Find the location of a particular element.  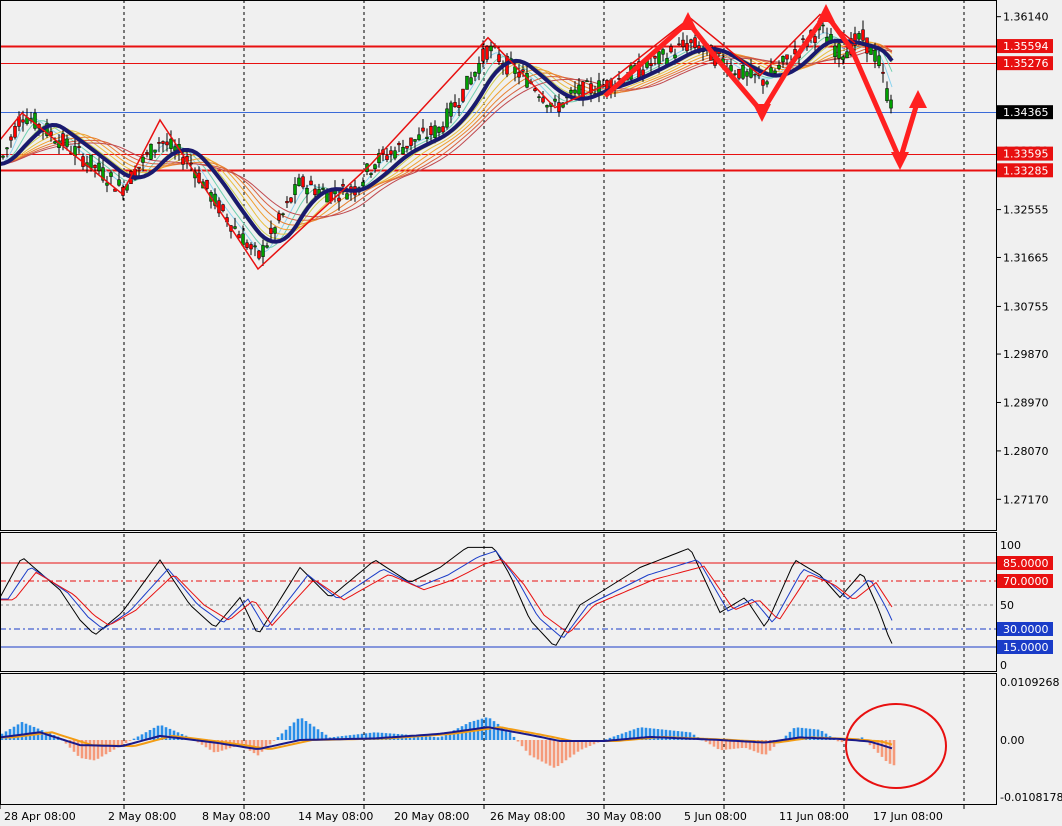

price-level-label: 1.35594 is located at coordinates (1026, 46).